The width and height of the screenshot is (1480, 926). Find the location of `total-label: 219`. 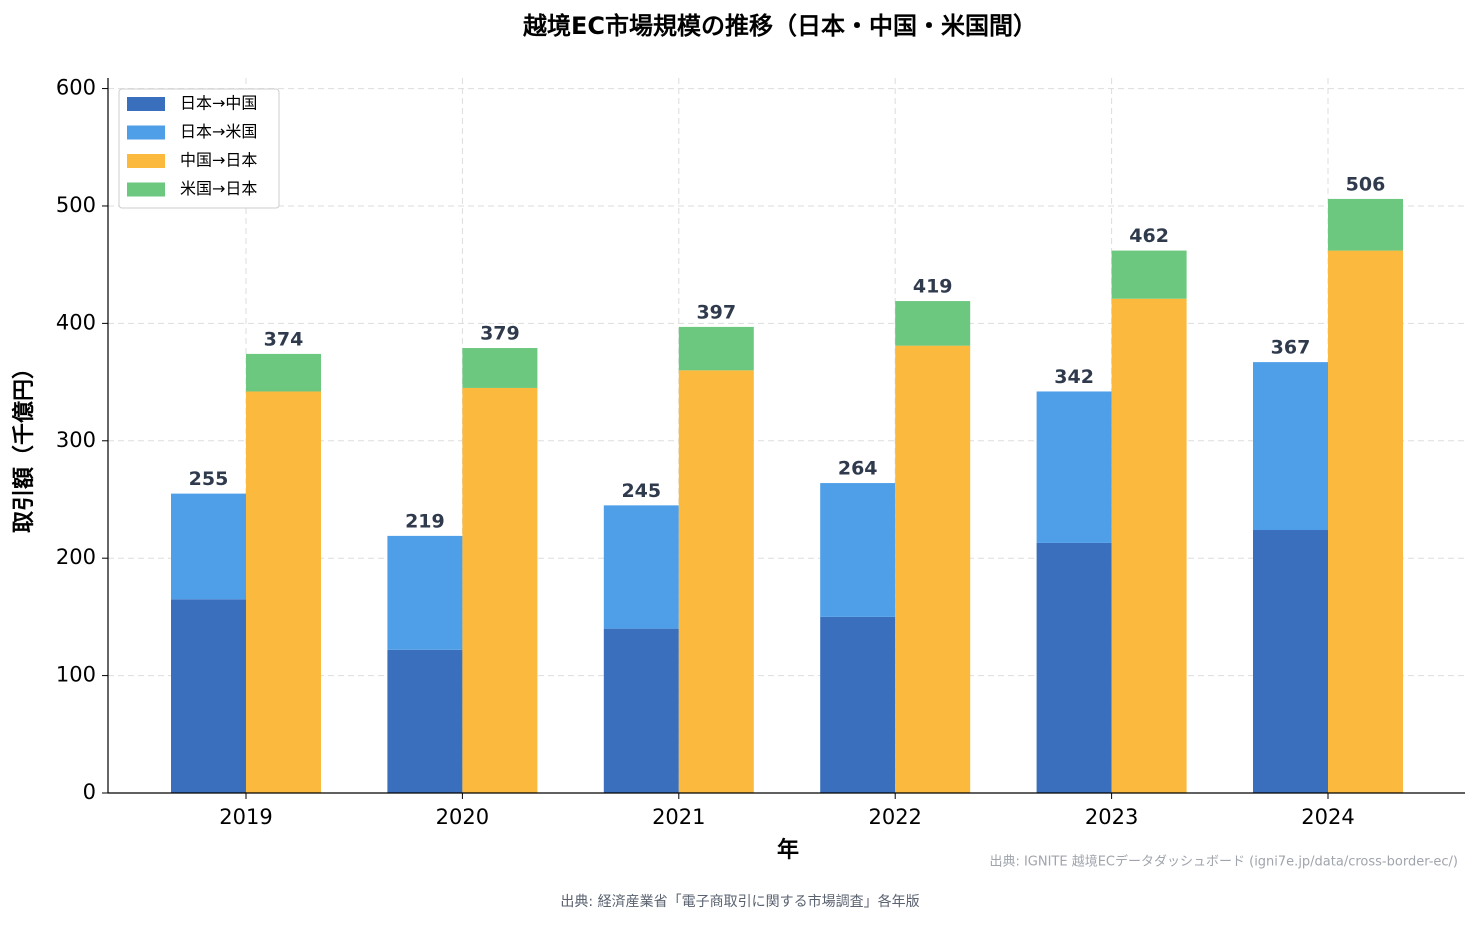

total-label: 219 is located at coordinates (425, 521).